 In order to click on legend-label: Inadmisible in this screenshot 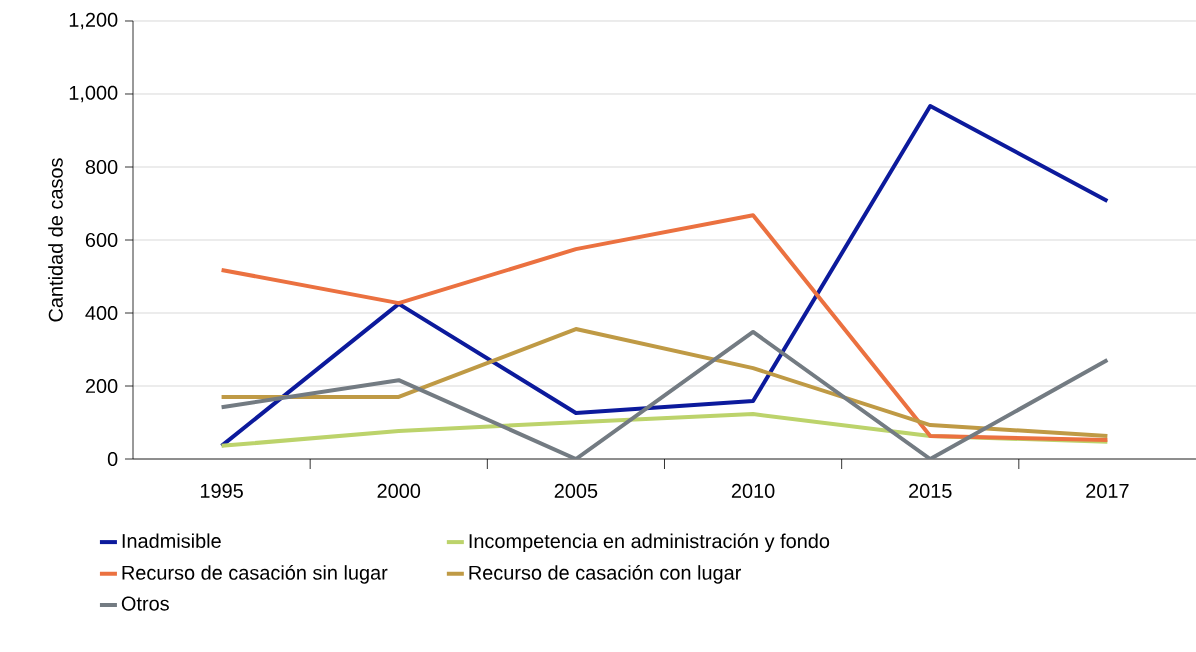, I will do `click(171, 541)`.